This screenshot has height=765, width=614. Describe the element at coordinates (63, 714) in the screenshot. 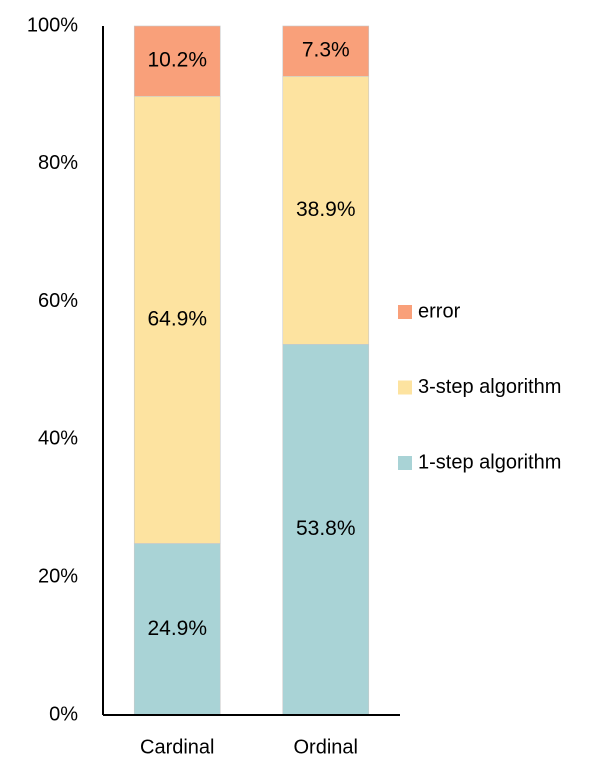

I see `y-tick-label: 0%` at that location.